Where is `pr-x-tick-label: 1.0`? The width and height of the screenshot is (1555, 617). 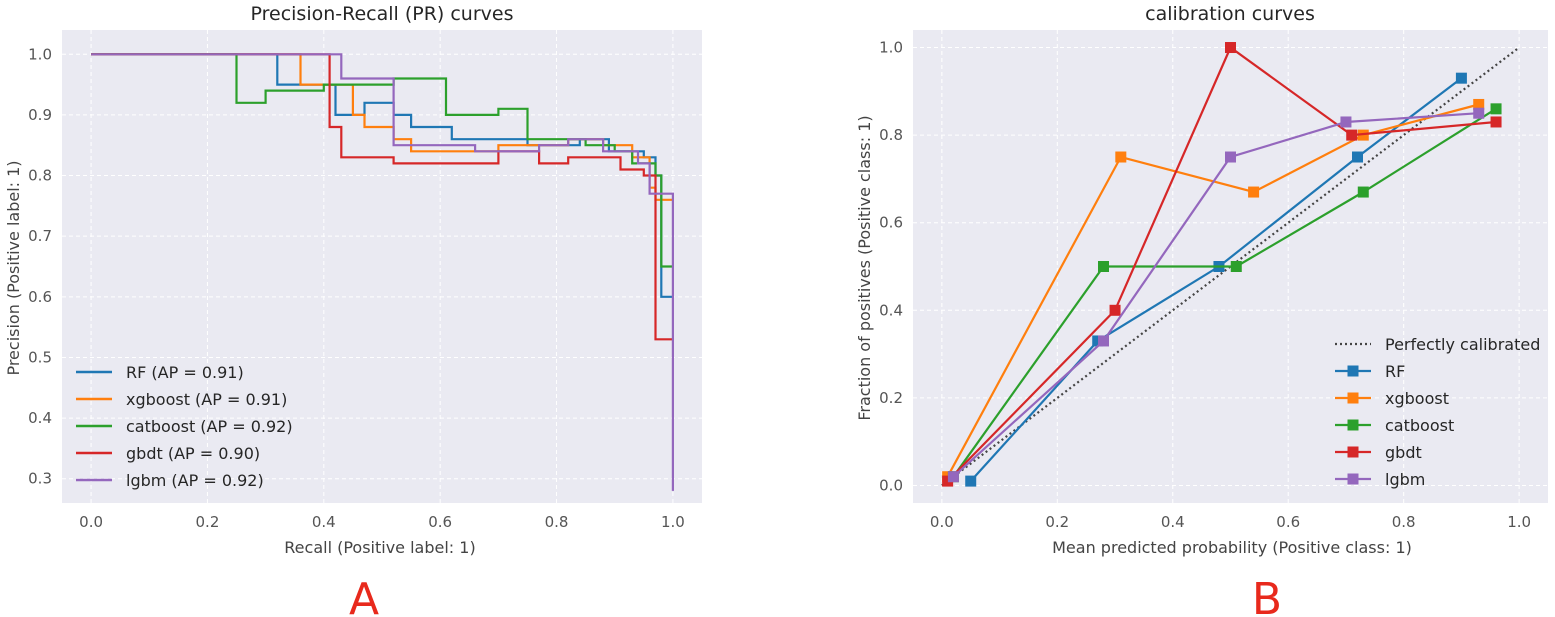 pr-x-tick-label: 1.0 is located at coordinates (673, 522).